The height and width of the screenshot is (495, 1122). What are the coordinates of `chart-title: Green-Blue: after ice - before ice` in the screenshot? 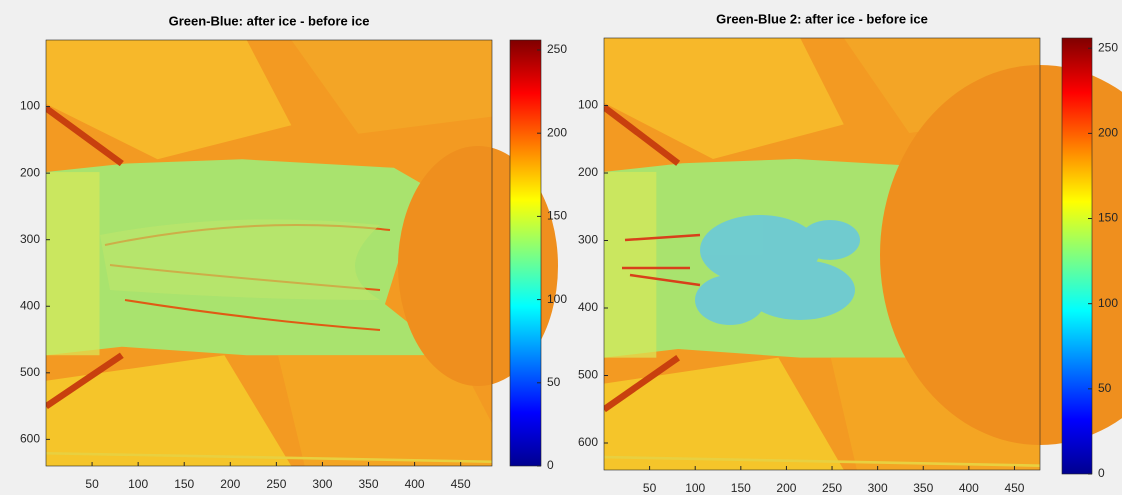 It's located at (269, 20).